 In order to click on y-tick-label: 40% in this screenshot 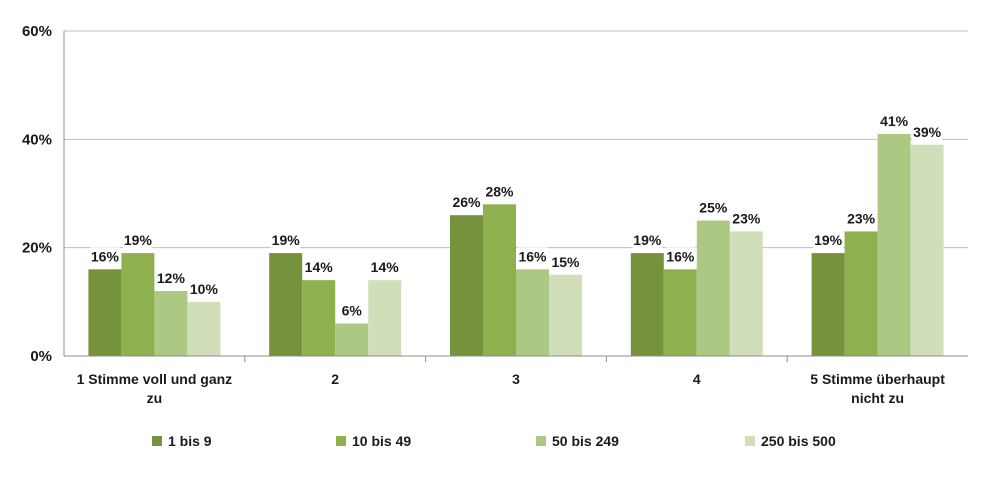, I will do `click(37, 139)`.